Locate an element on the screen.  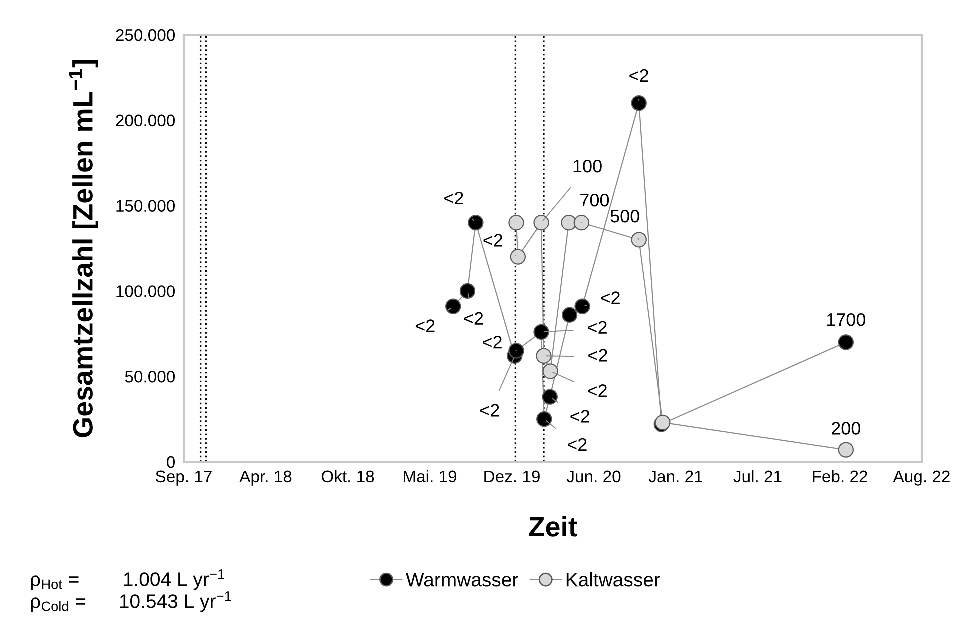
y-tick-label: 50.000 is located at coordinates (150, 377).